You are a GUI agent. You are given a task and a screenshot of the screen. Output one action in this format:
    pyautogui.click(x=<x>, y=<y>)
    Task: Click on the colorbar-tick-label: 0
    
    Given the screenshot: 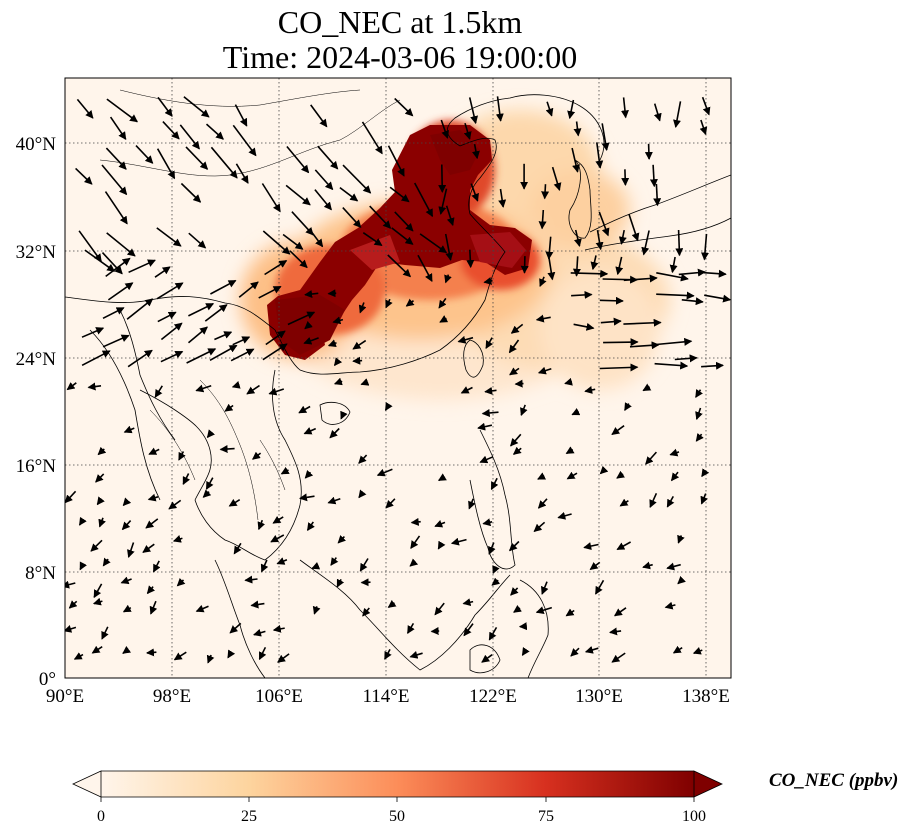 What is the action you would take?
    pyautogui.click(x=101, y=816)
    